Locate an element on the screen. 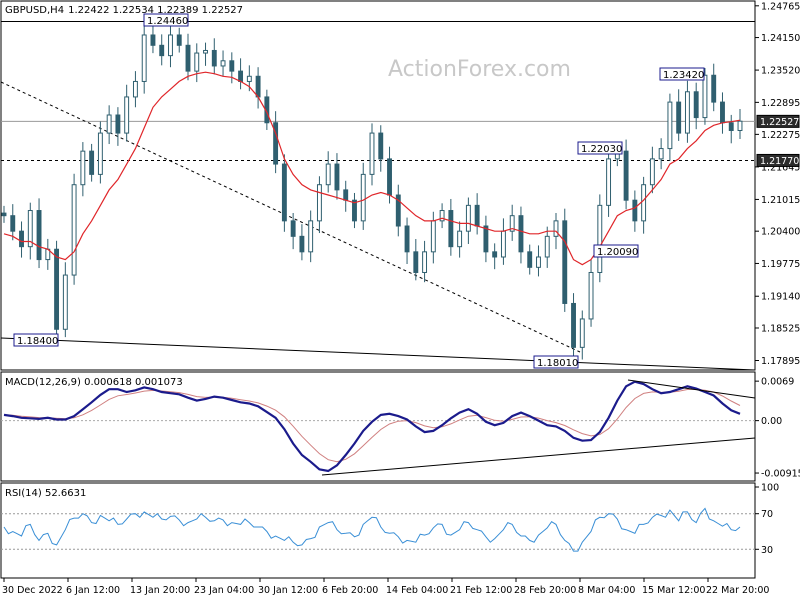 This screenshot has height=600, width=800. macd-resistance-trend is located at coordinates (691, 389).